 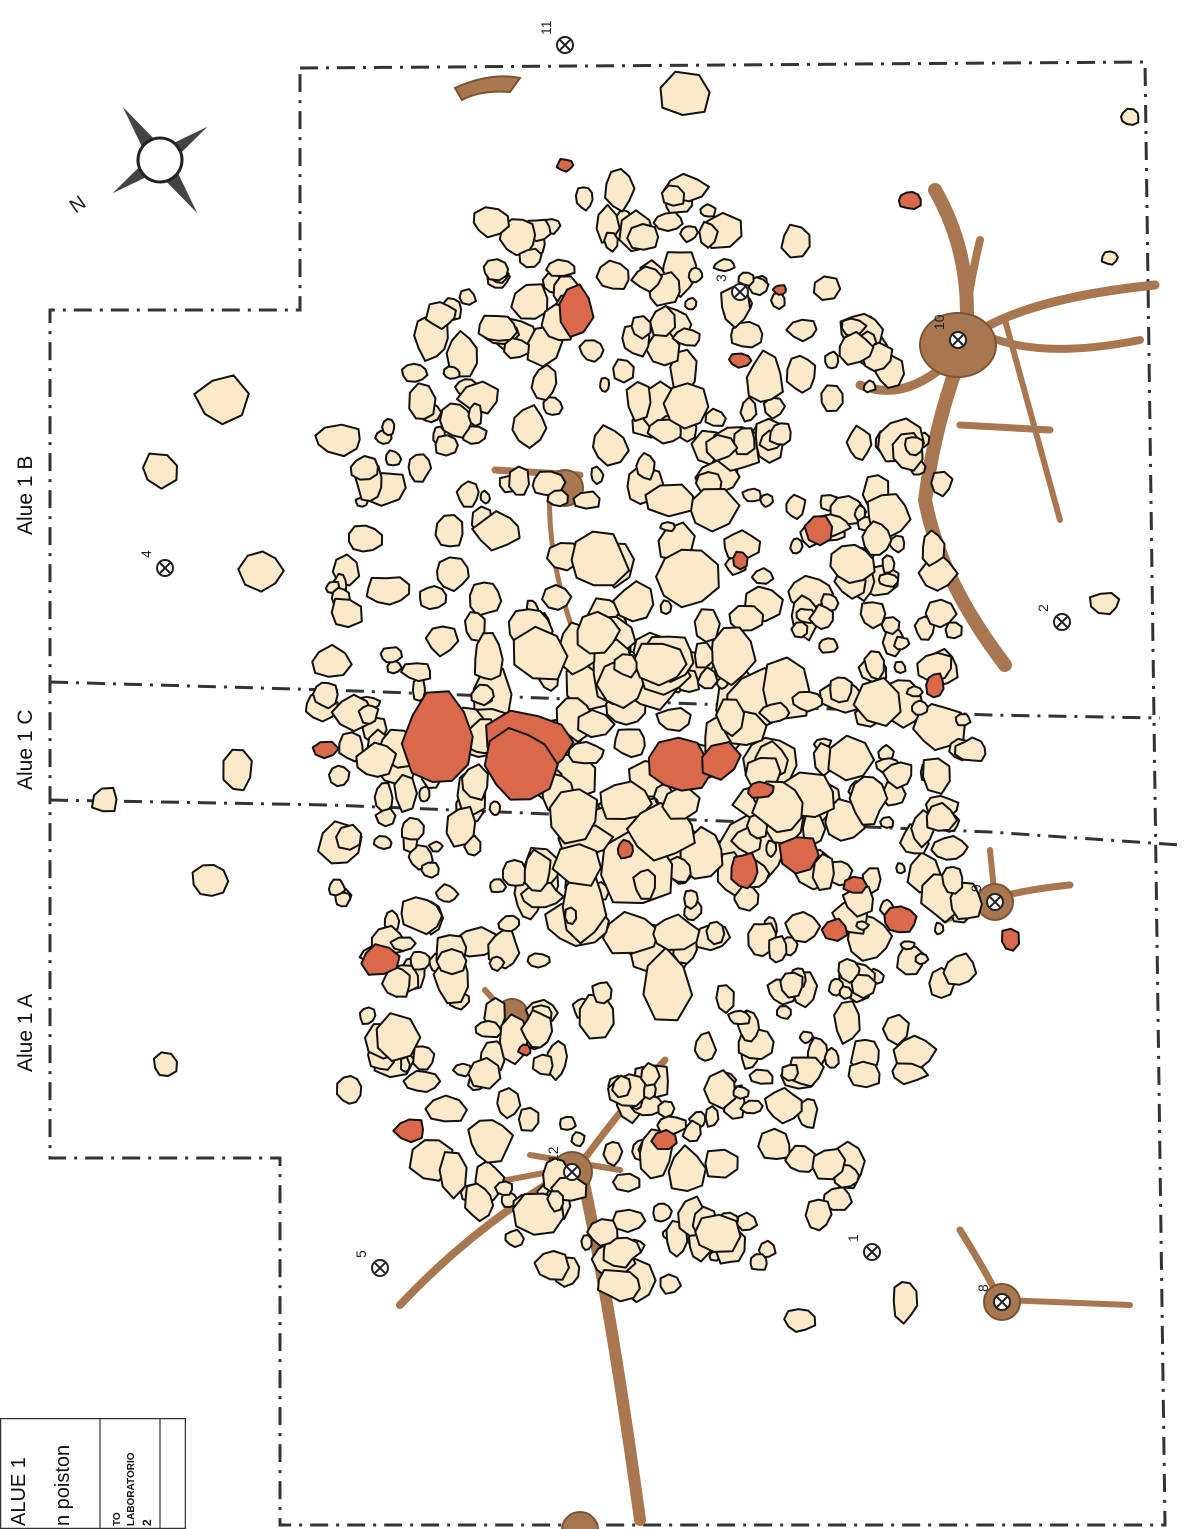 What do you see at coordinates (156, 563) in the screenshot?
I see `measurement-point-4: 4` at bounding box center [156, 563].